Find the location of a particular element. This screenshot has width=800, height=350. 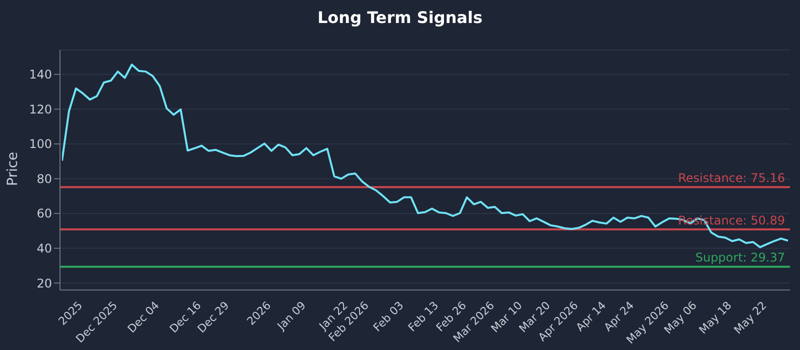

y-tick-label: 100 is located at coordinates (40, 144).